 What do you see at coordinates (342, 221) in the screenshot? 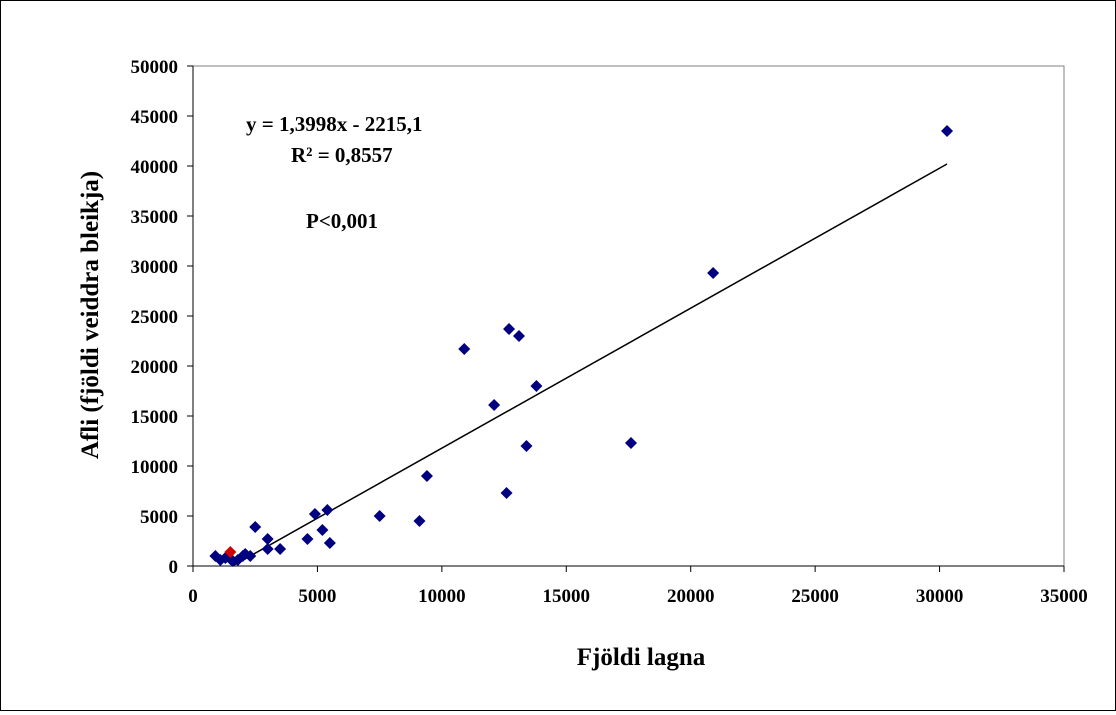
I see `p-value-label: P<0,001` at bounding box center [342, 221].